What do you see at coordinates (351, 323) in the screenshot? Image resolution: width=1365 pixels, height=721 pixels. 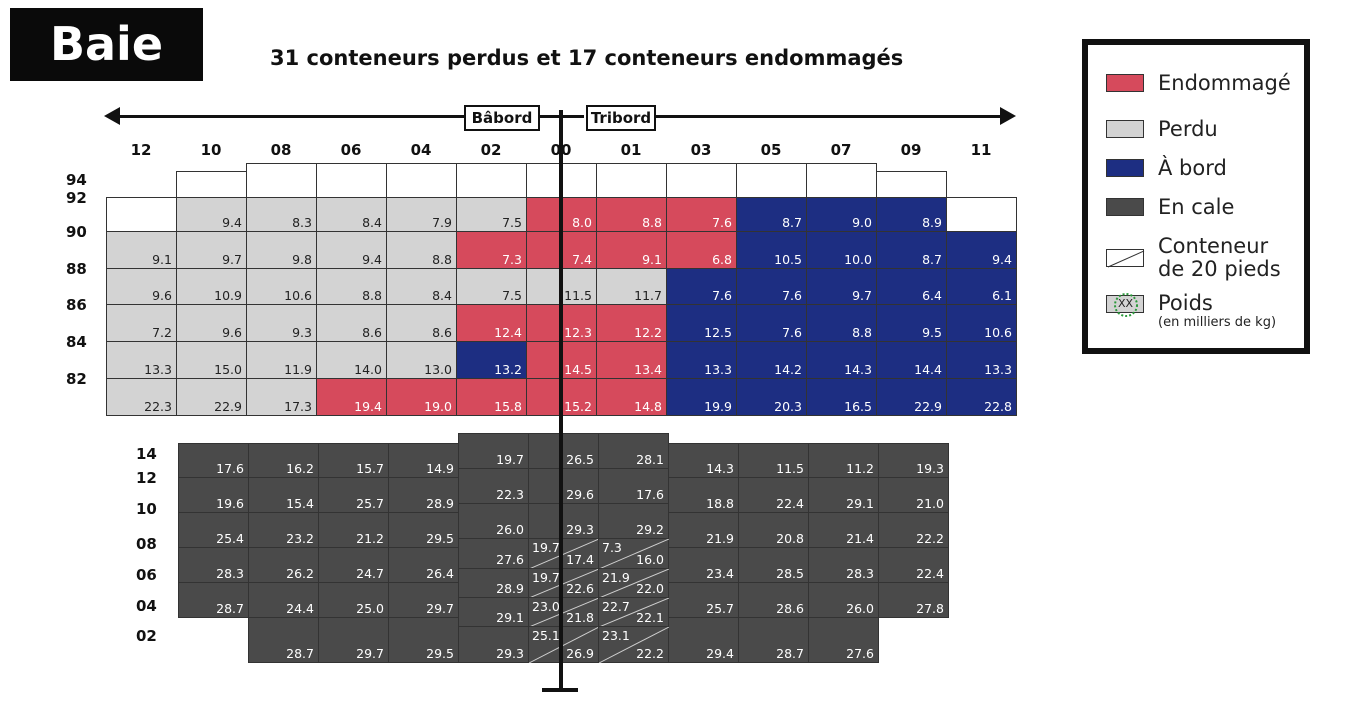 I see `container-cell: 8.6` at bounding box center [351, 323].